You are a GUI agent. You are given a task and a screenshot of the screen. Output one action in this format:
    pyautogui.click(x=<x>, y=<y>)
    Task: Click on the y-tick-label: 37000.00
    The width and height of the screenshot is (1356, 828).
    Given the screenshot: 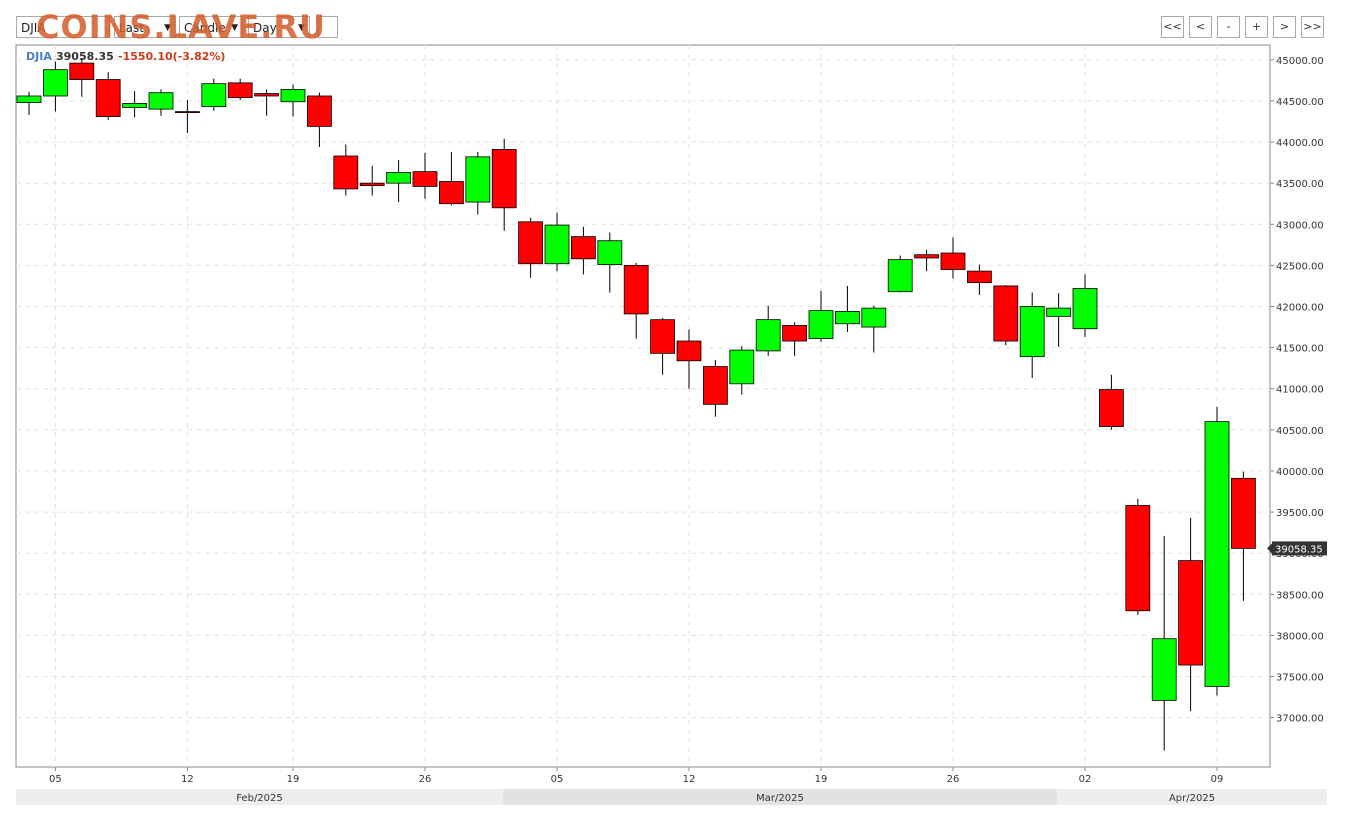 What is the action you would take?
    pyautogui.click(x=1300, y=719)
    